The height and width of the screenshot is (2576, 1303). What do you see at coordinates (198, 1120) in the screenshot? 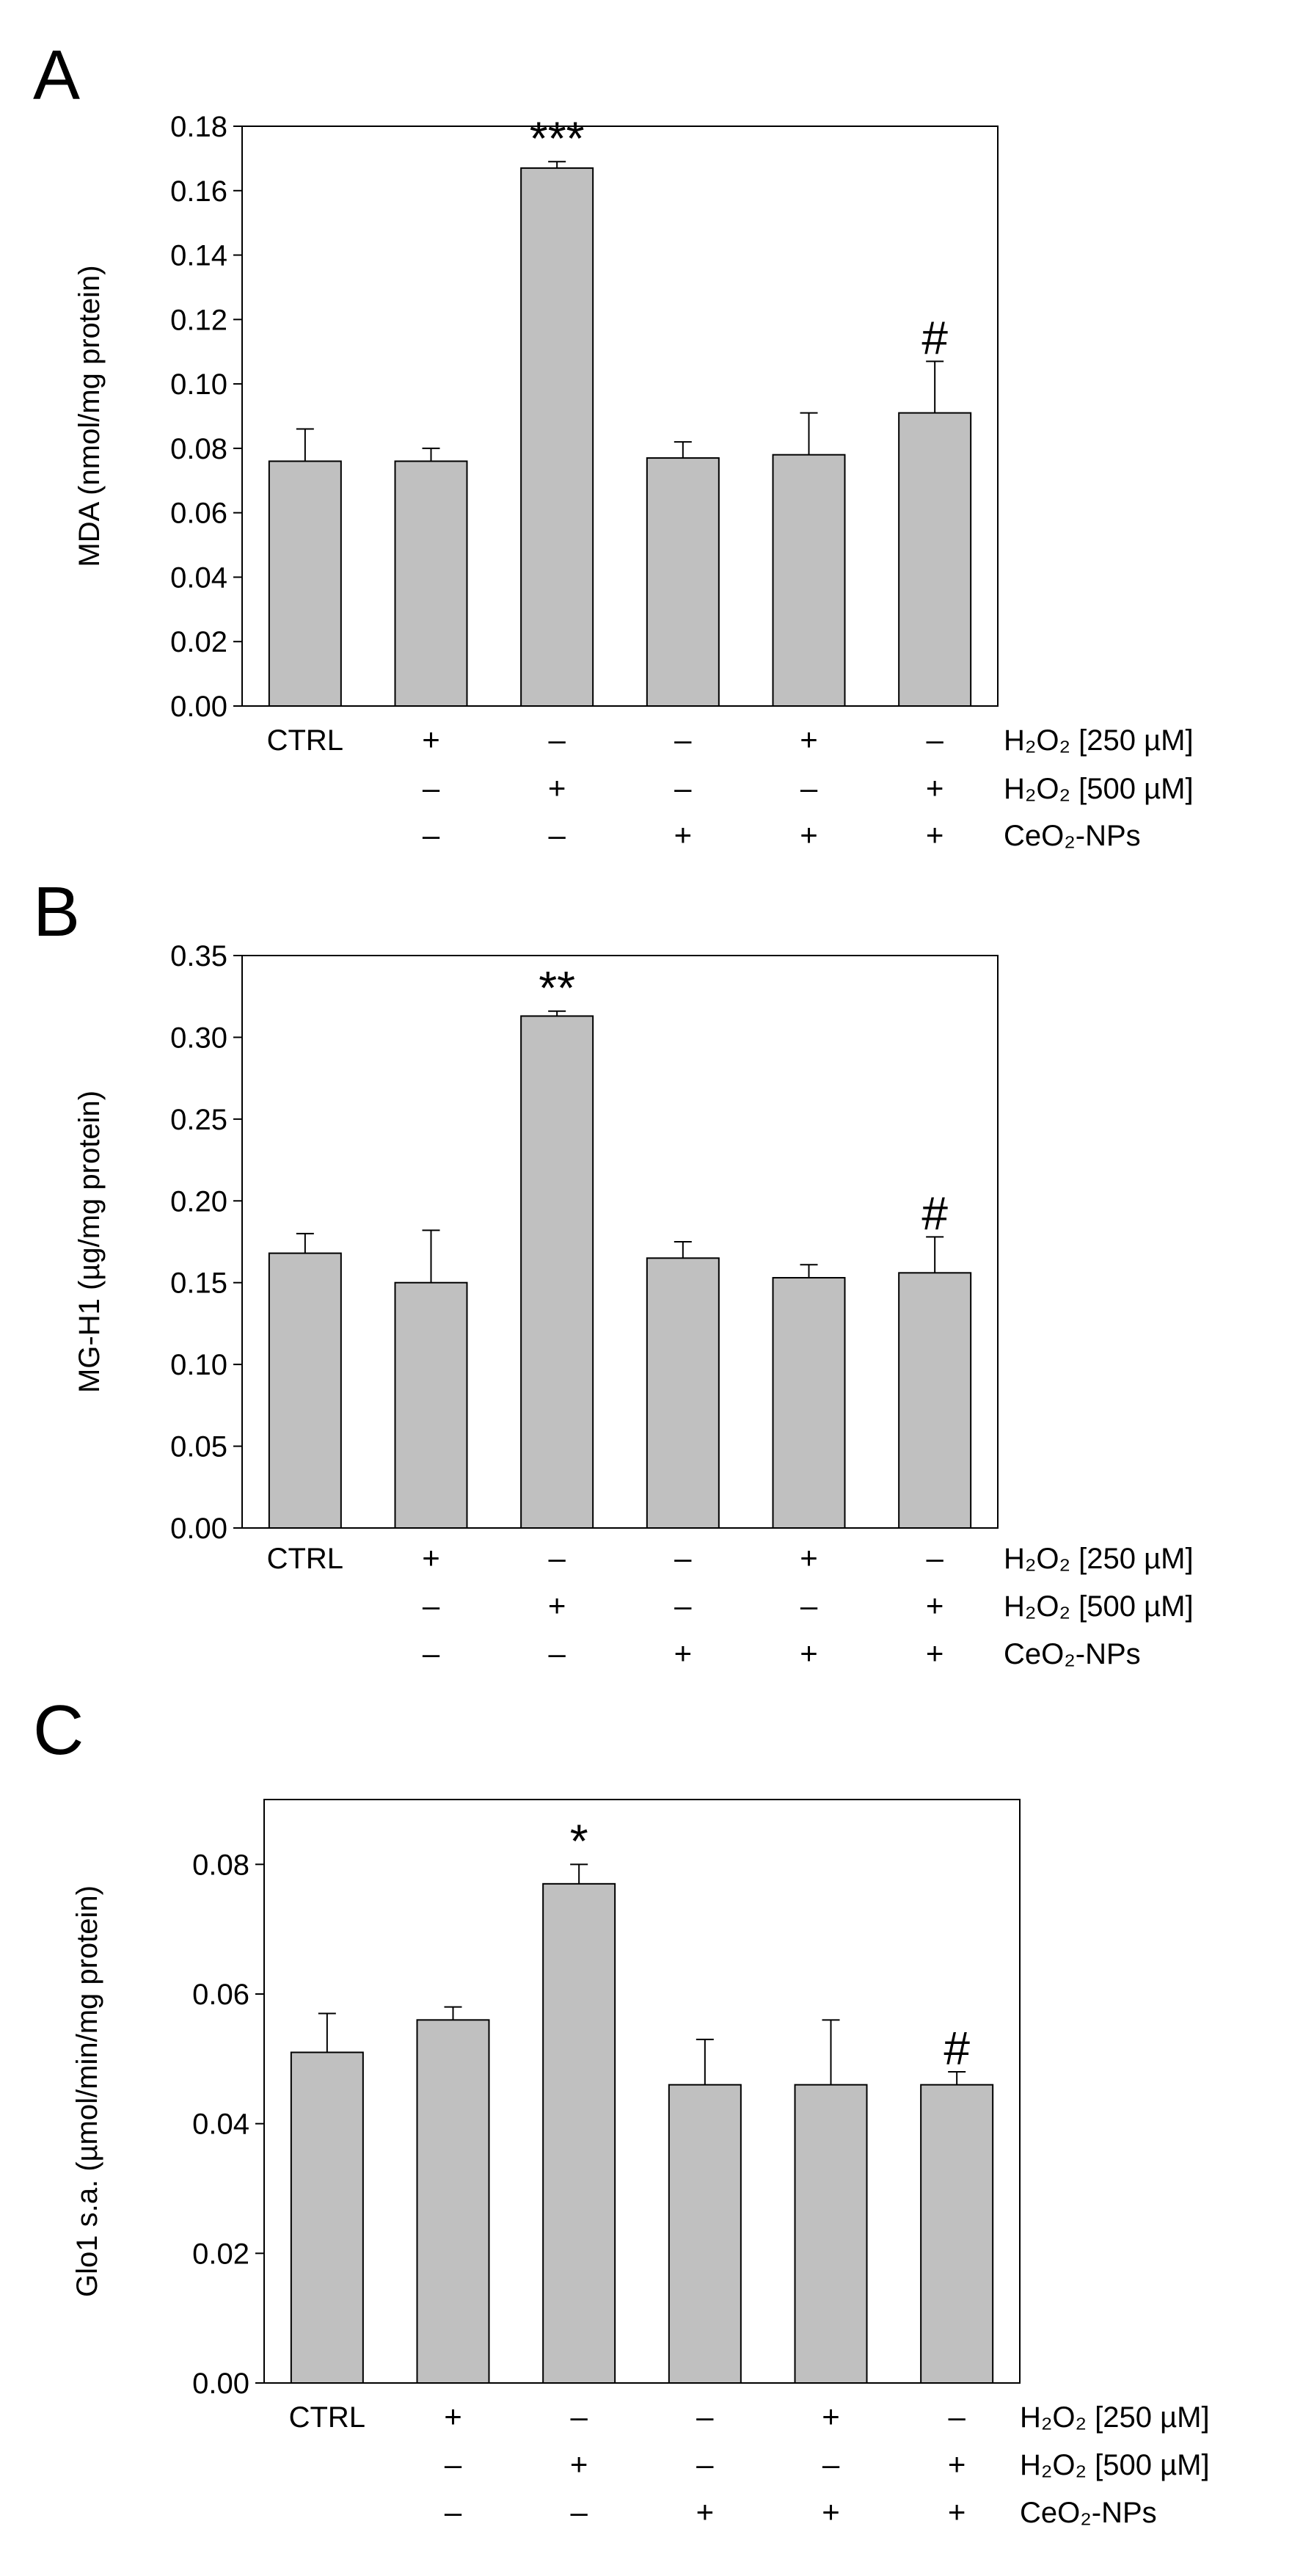
I see `y-tick-label: 0.25` at bounding box center [198, 1120].